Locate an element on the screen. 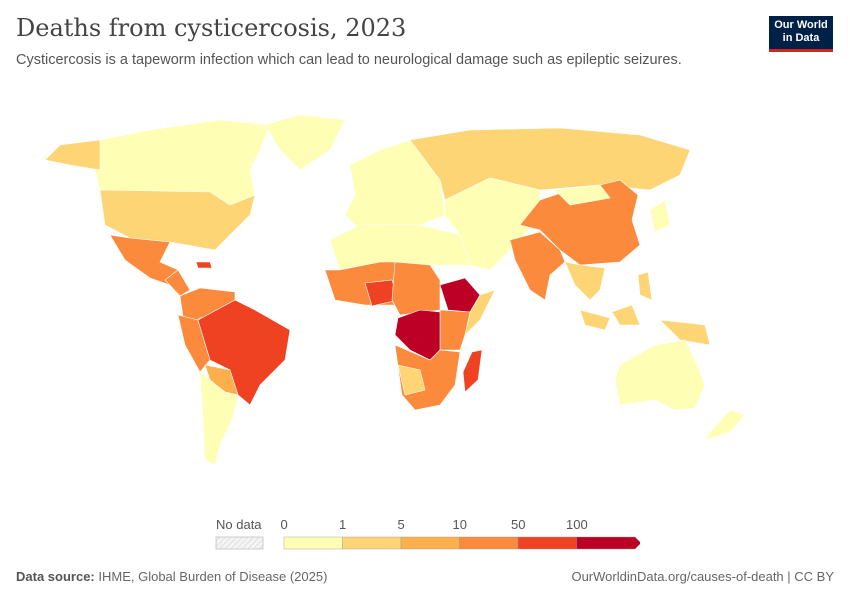 Image resolution: width=850 pixels, height=600 pixels. owid-logo: Our World in Data is located at coordinates (801, 34).